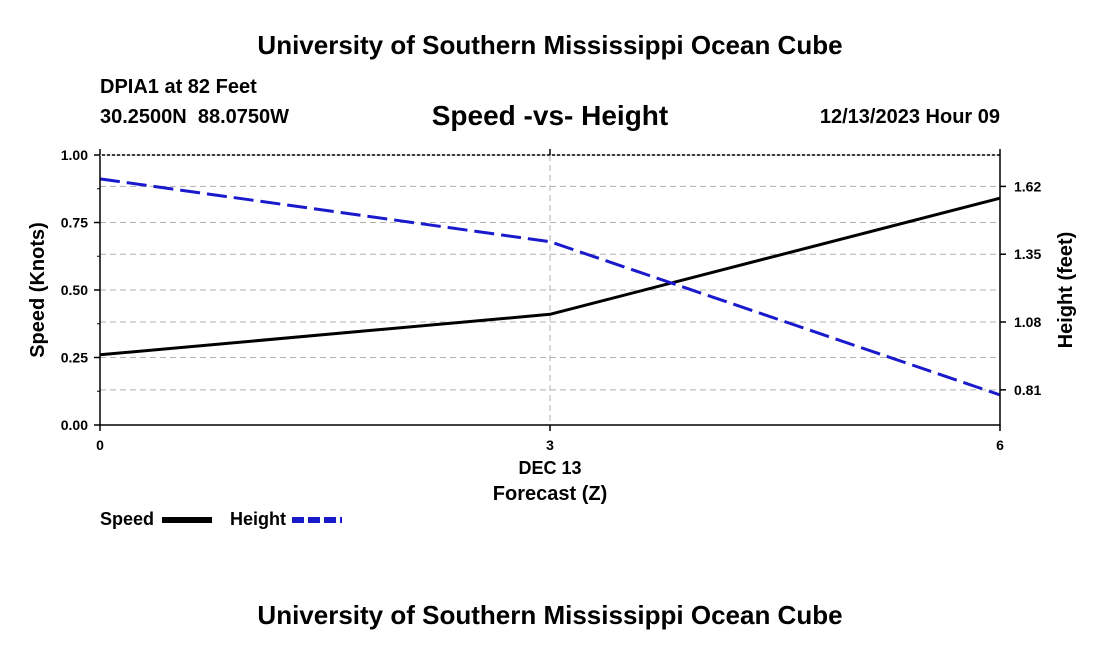 The image size is (1100, 650). Describe the element at coordinates (1000, 445) in the screenshot. I see `x-tick-label: 6` at that location.